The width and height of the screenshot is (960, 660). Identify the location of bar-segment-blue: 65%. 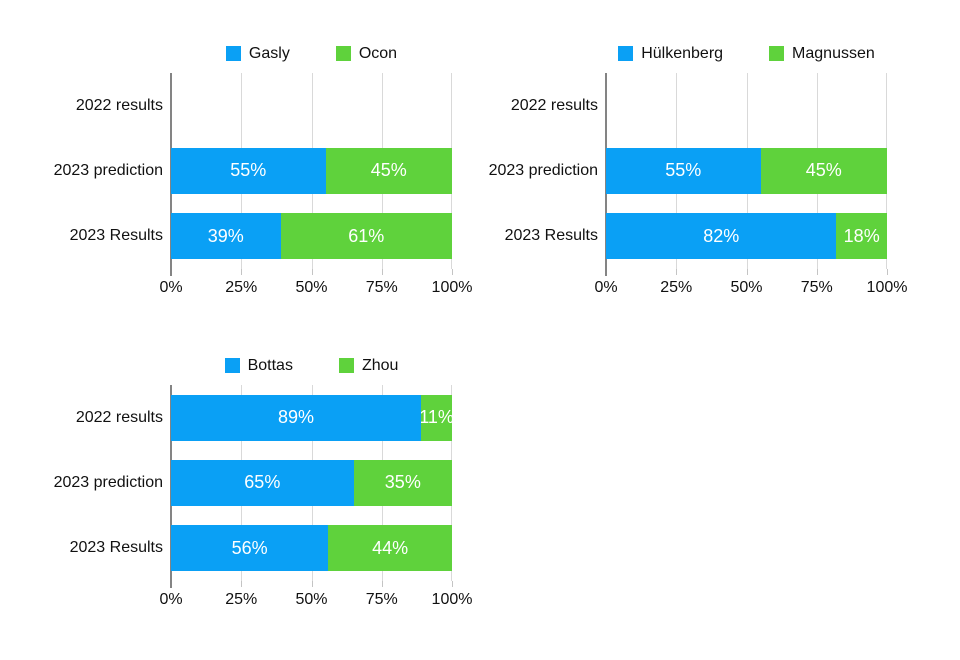
(262, 482).